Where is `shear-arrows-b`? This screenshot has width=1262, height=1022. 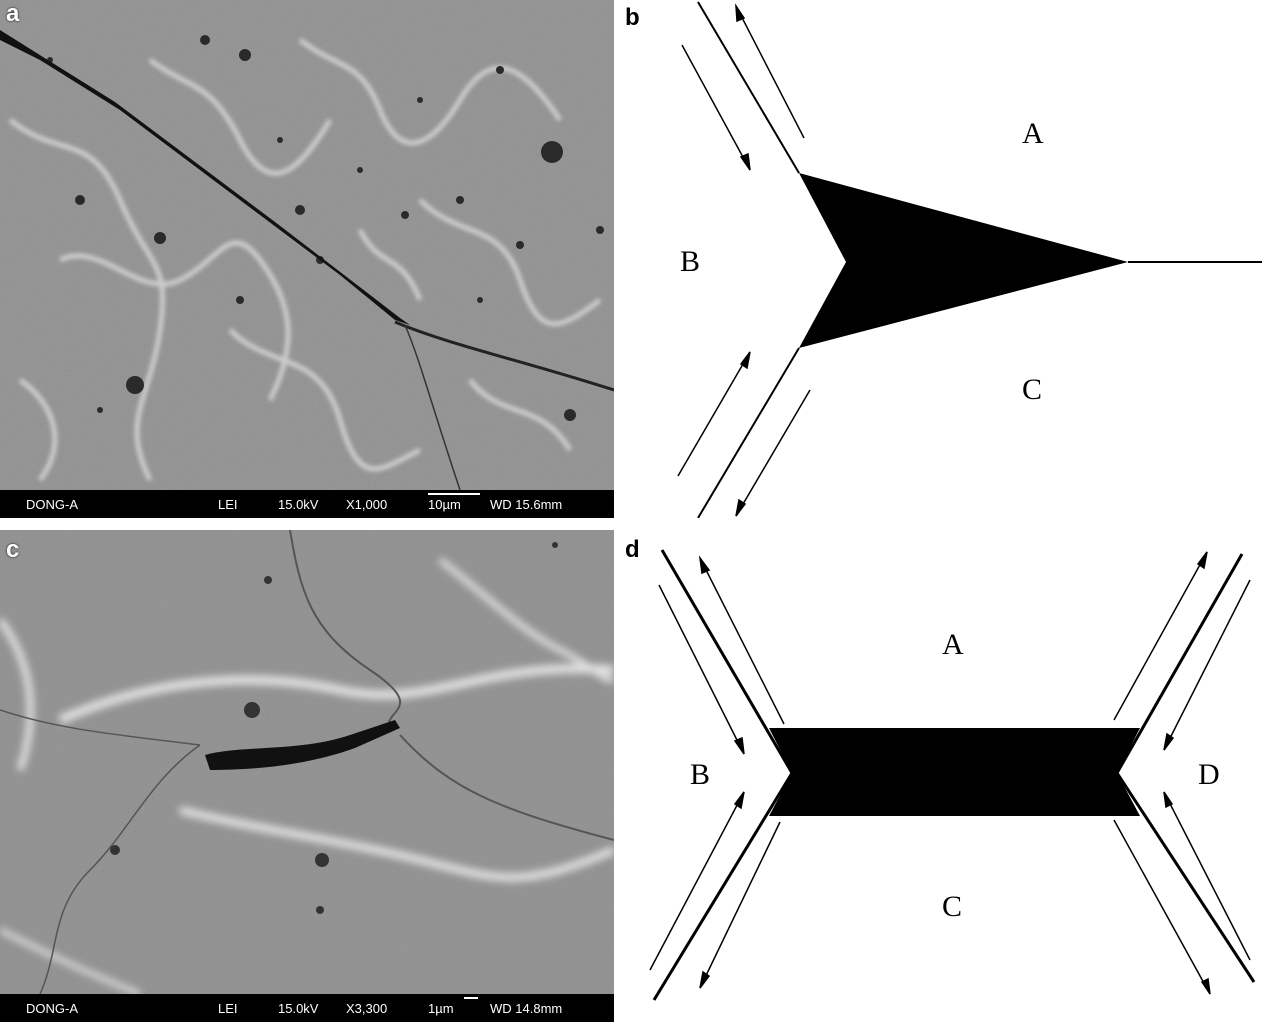
shear-arrows-b is located at coordinates (744, 260).